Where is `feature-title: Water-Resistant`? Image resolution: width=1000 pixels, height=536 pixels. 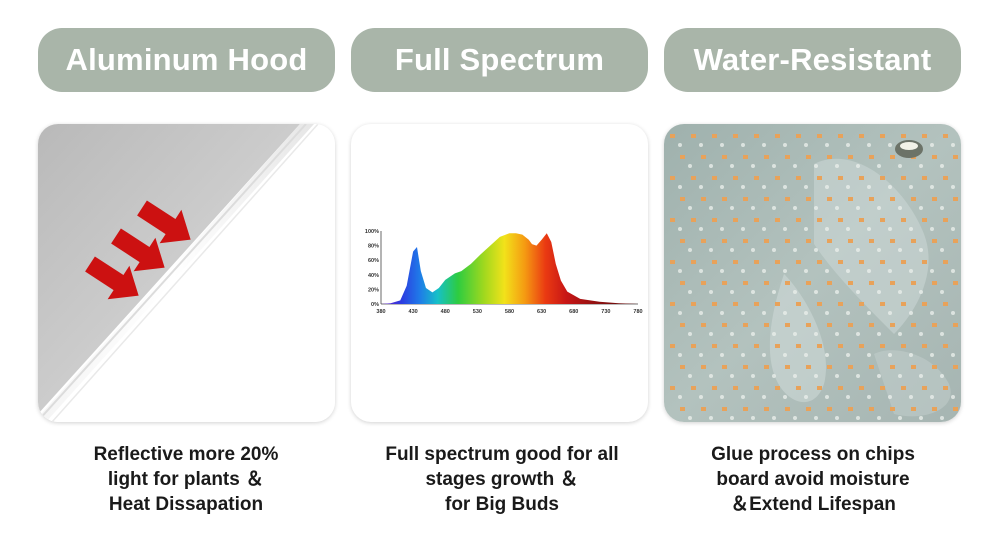
feature-title: Water-Resistant is located at coordinates (812, 59).